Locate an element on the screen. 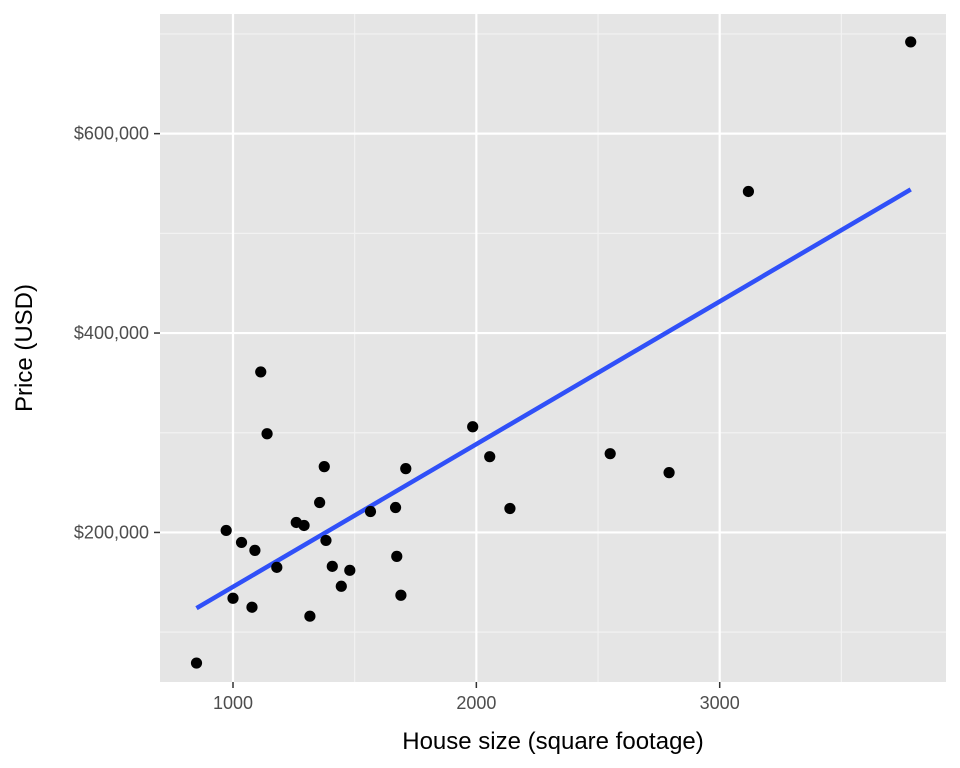 The height and width of the screenshot is (768, 960). x-axis-ticks: 1000 2000 3000 is located at coordinates (476, 697).